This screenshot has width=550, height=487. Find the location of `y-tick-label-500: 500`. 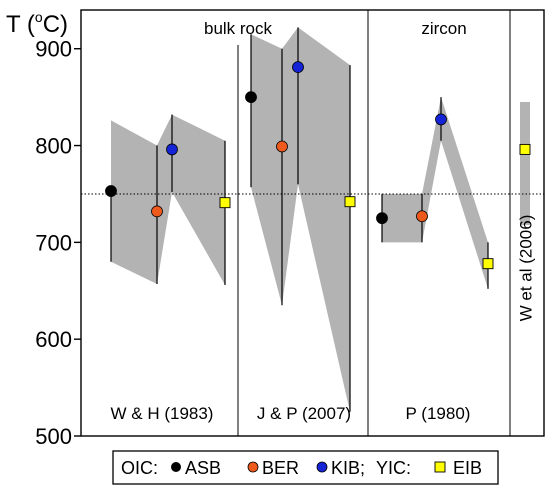

y-tick-label-500: 500 is located at coordinates (53, 436).